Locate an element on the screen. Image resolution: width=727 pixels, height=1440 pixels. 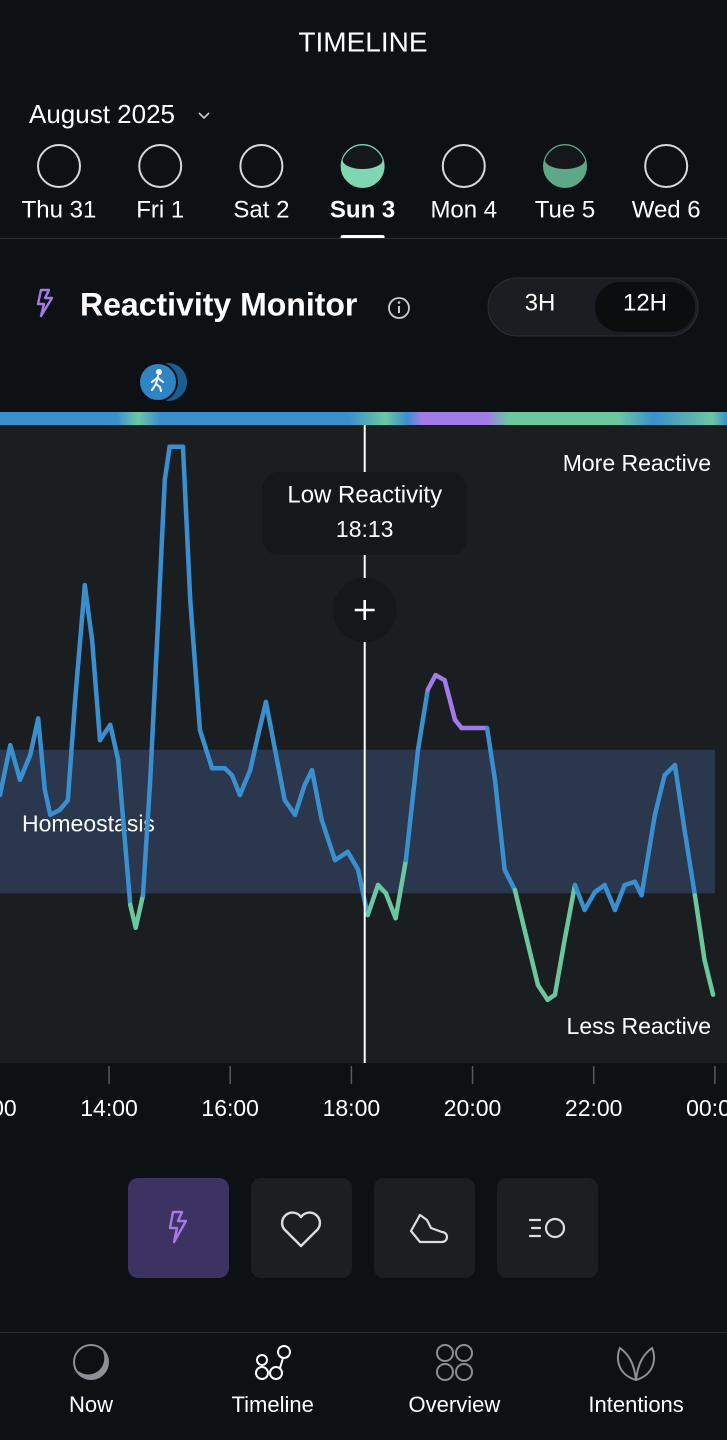
nav-label: Timeline is located at coordinates (273, 1404).